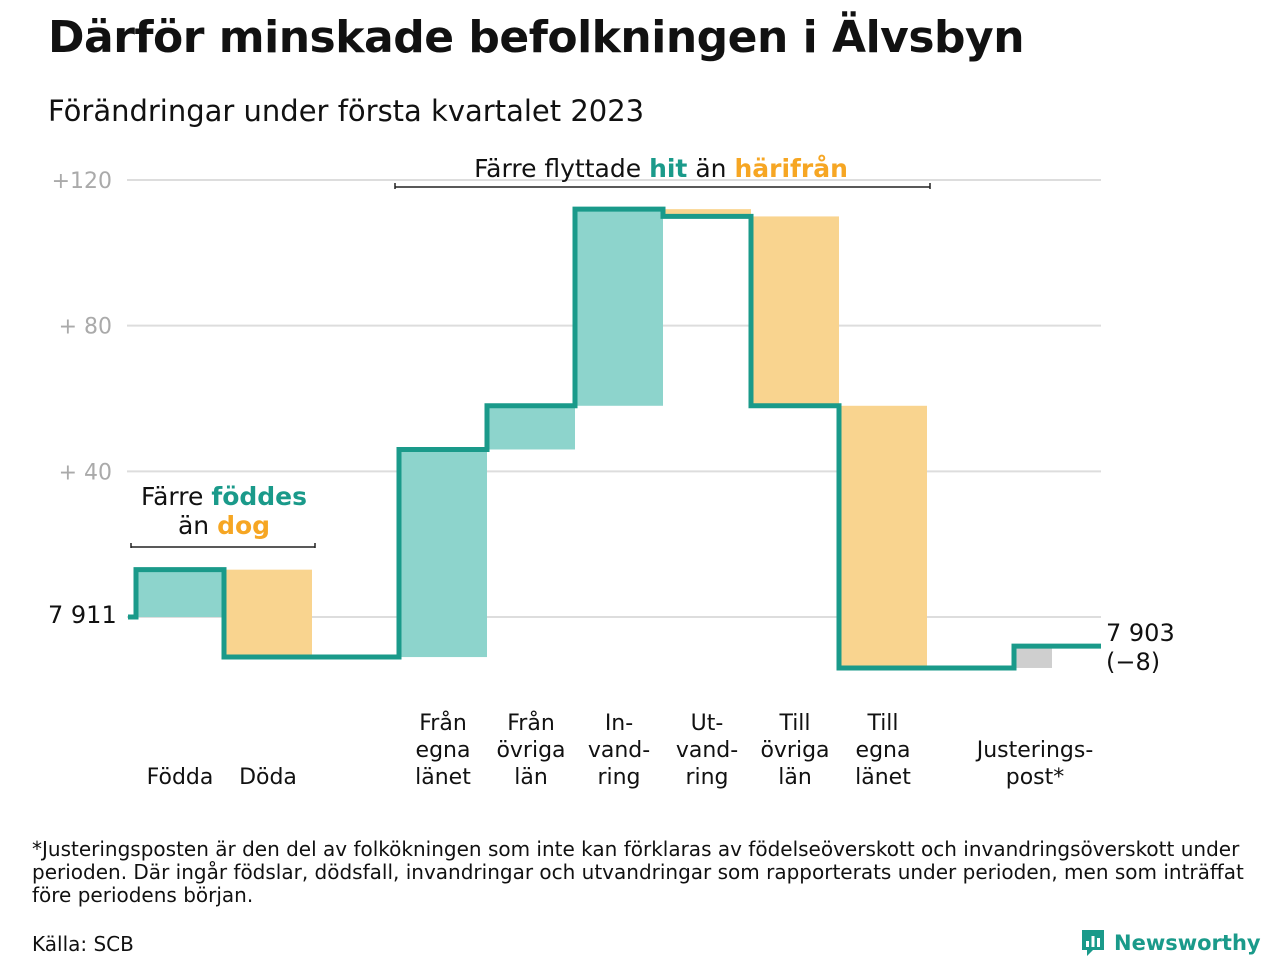  I want to click on annotation-highlight-orange: dog, so click(243, 525).